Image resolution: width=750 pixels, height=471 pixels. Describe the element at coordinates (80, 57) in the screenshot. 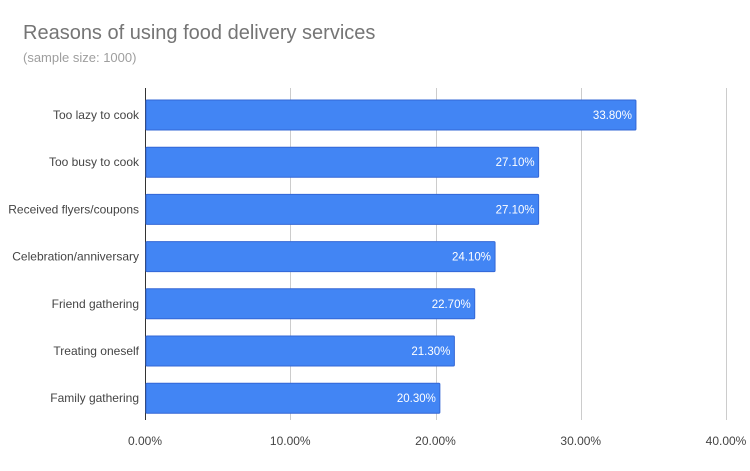

I see `chart-subtitle: (sample size: 1000)` at that location.